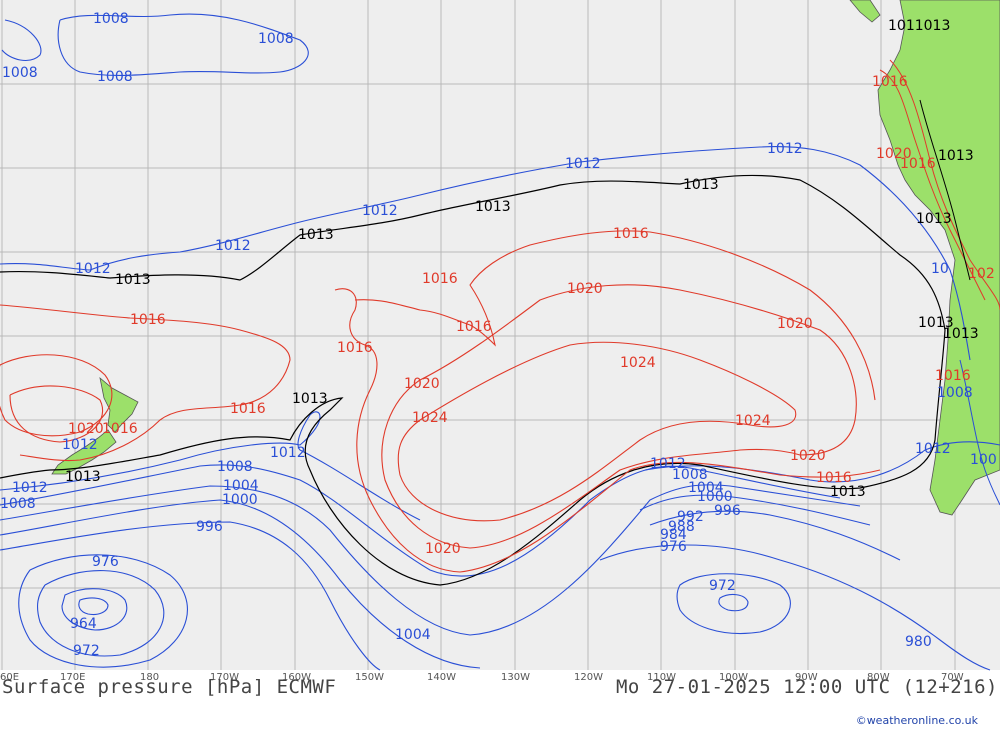 The height and width of the screenshot is (733, 1000). Describe the element at coordinates (56, 414) in the screenshot. I see `isobar-1020-nz` at that location.